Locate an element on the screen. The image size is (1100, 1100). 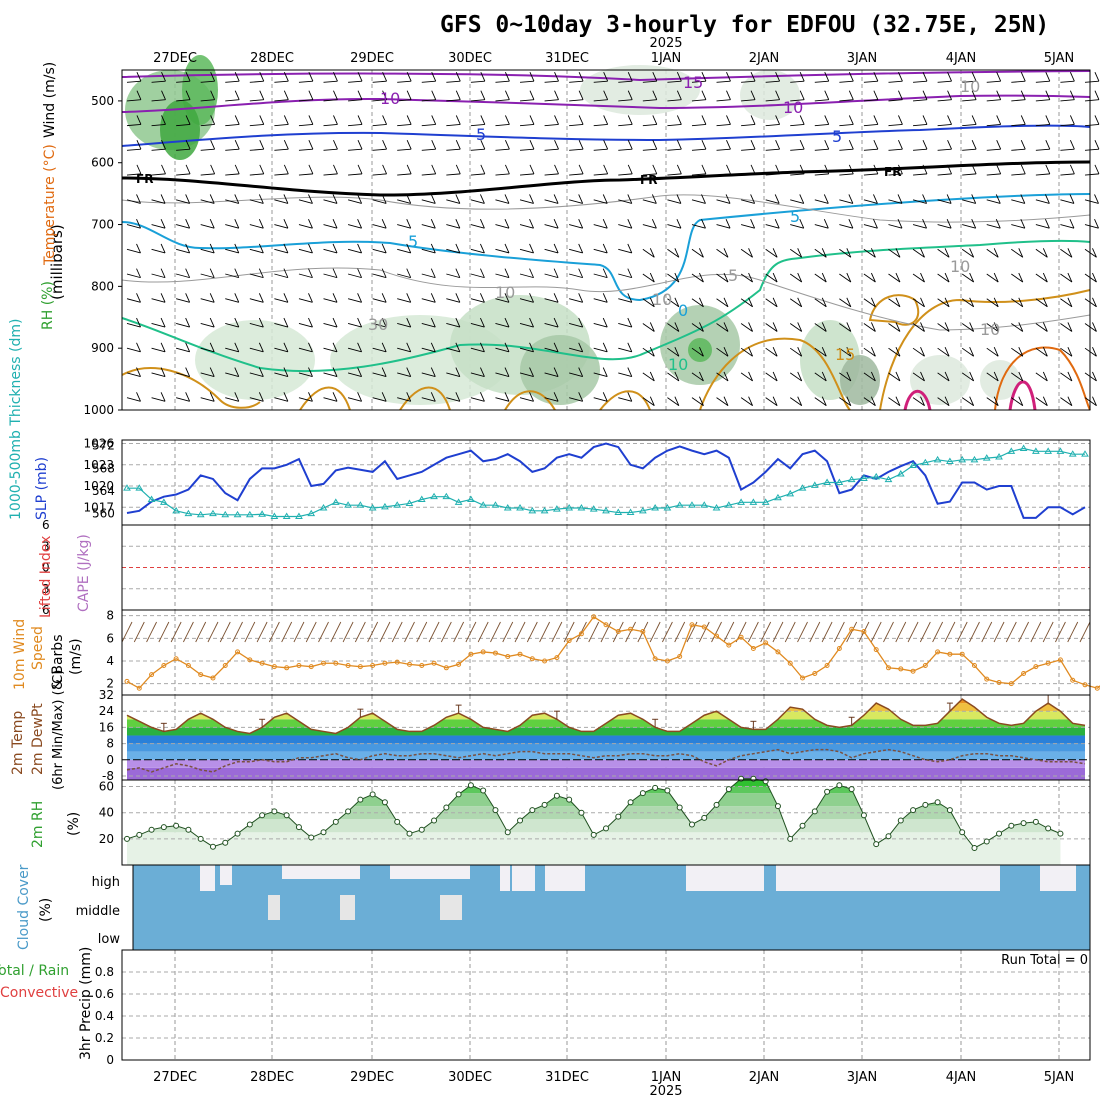
cloud-level-label: high is located at coordinates (106, 882).